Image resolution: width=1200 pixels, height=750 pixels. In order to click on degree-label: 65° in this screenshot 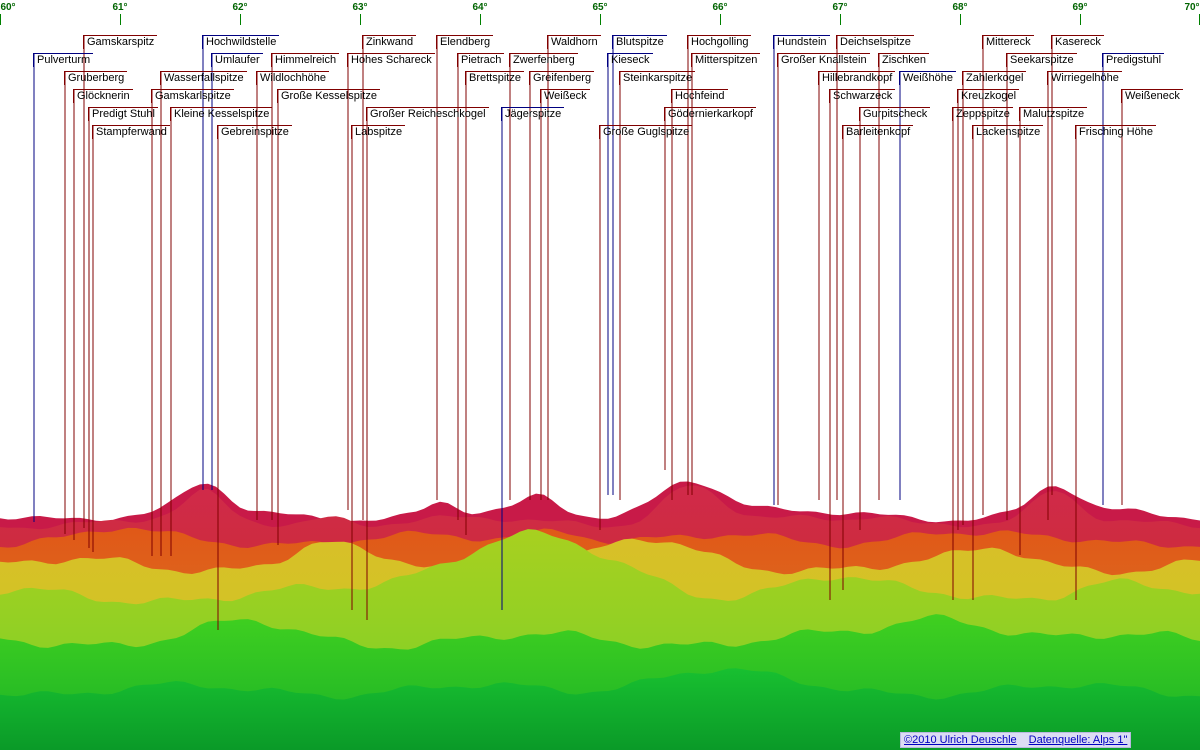, I will do `click(600, 7)`.